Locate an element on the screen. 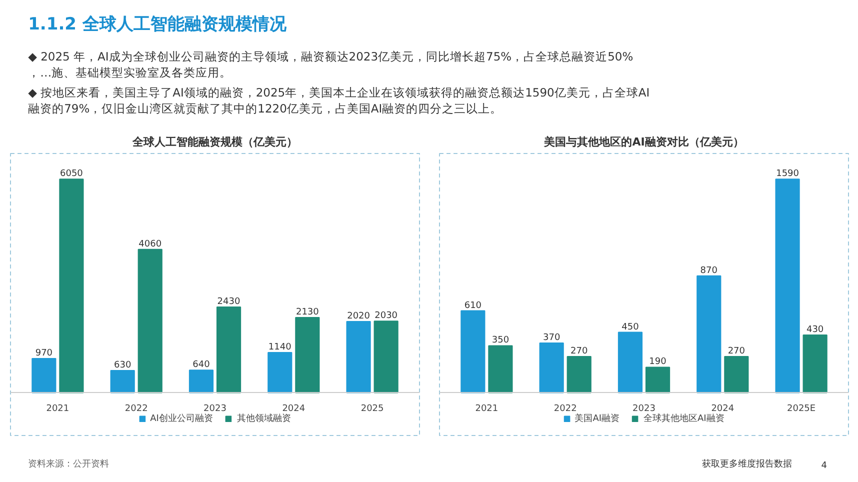  data-label: 640 is located at coordinates (201, 365).